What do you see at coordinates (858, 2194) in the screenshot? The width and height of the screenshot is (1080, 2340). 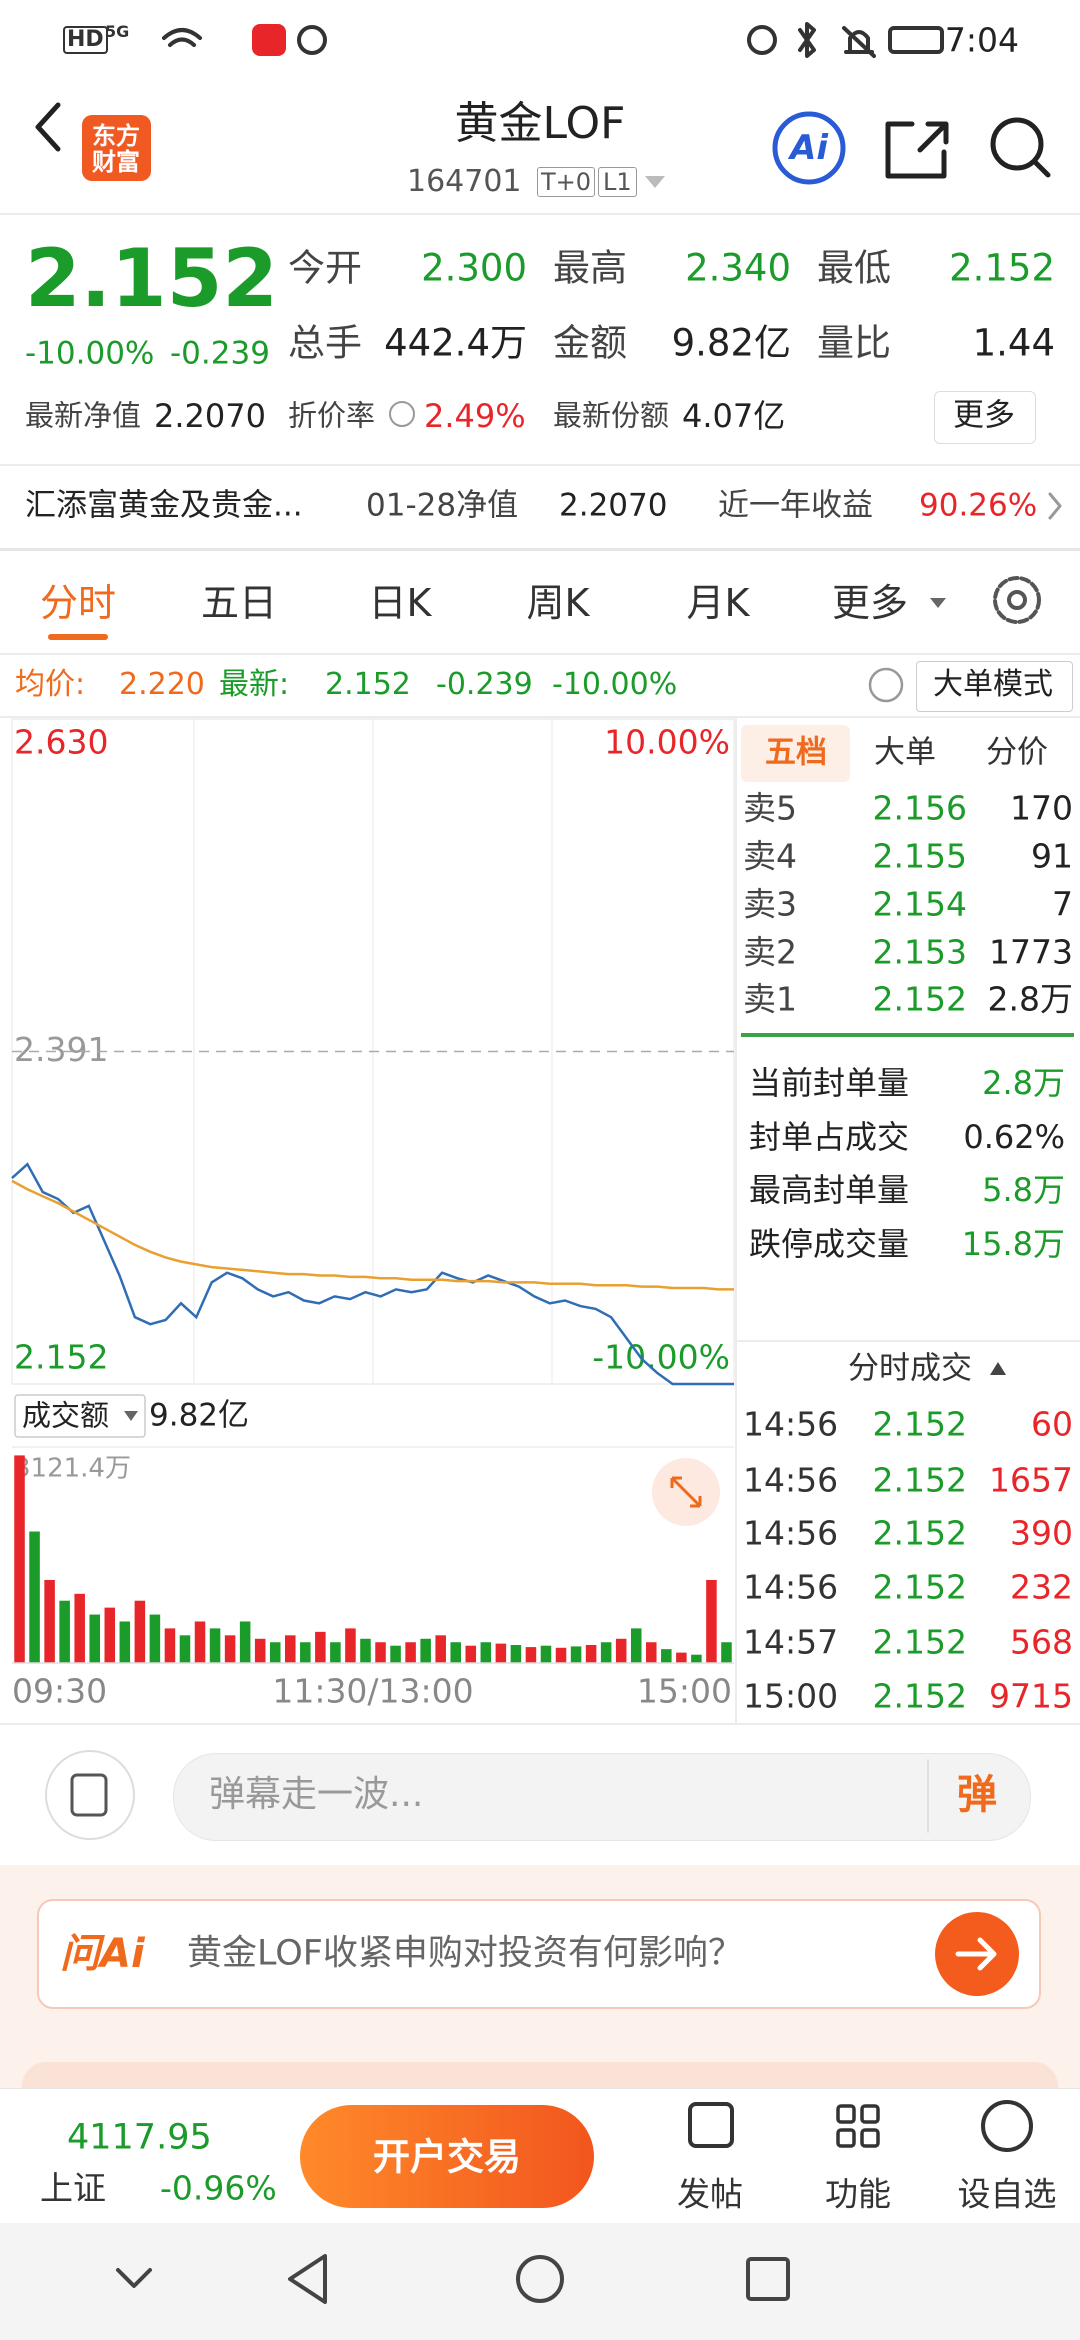 I see `label: 功能` at bounding box center [858, 2194].